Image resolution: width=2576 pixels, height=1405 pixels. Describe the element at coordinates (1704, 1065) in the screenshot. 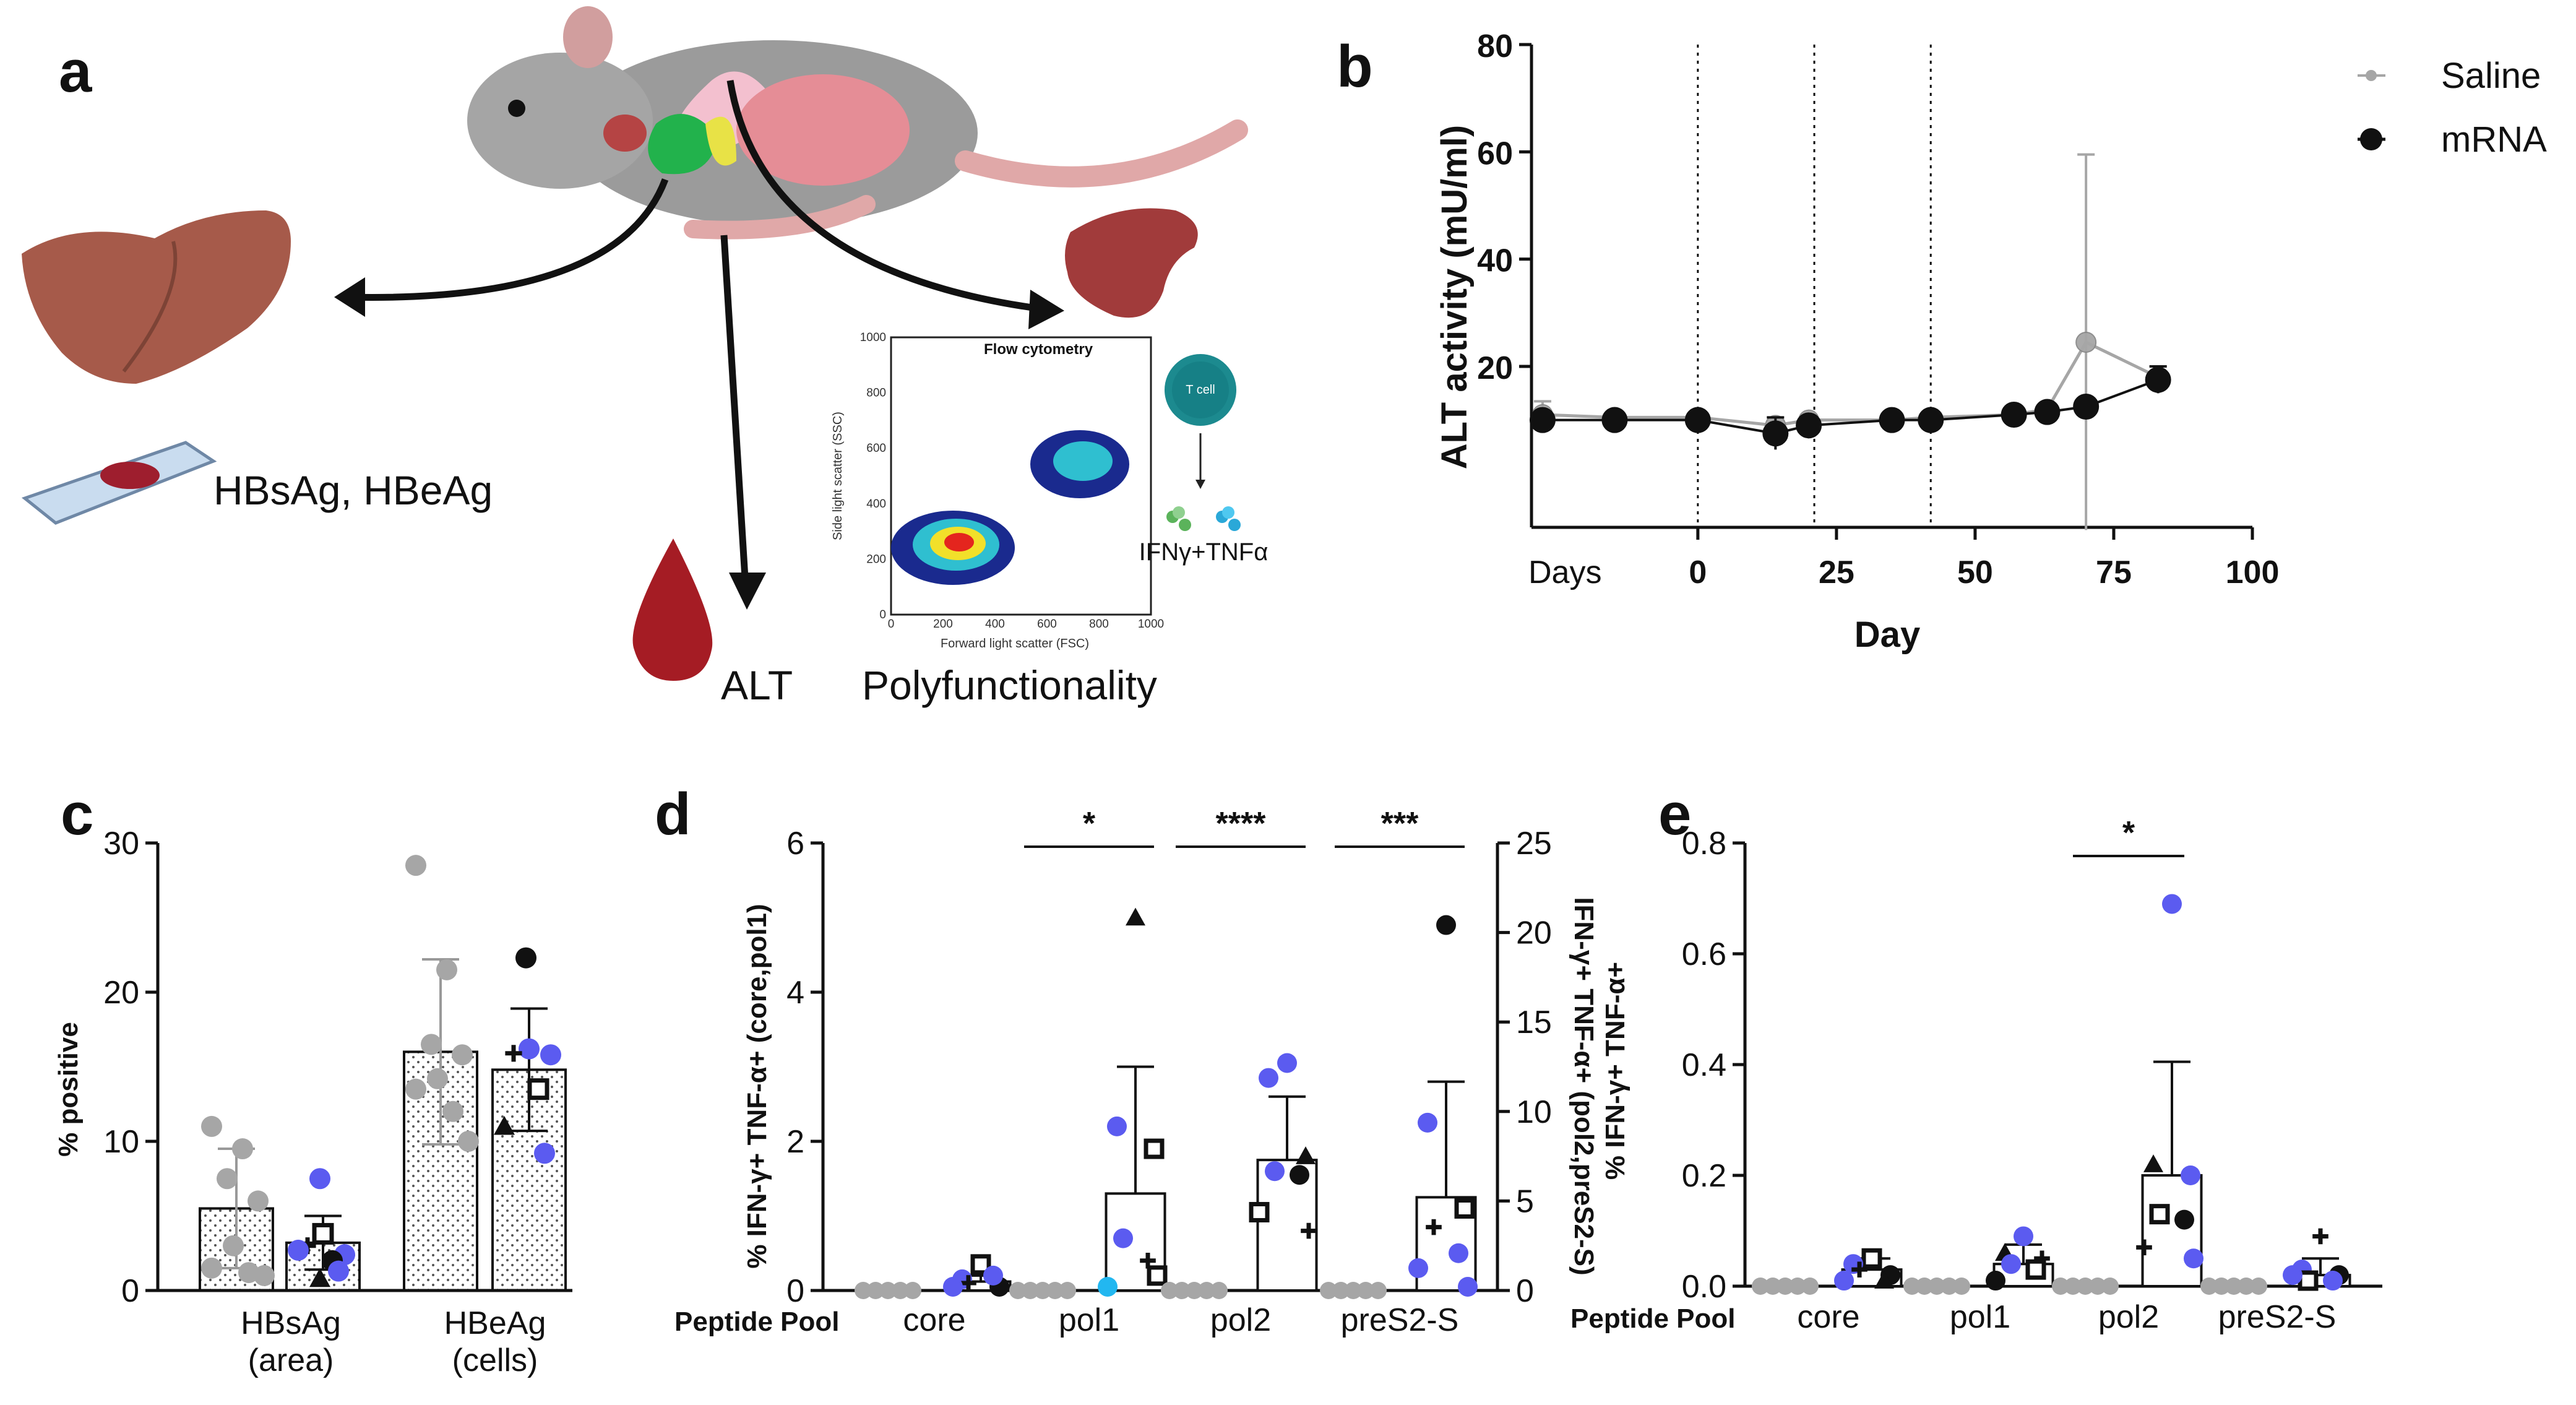

I see `e-ytick-label: 0.4` at that location.